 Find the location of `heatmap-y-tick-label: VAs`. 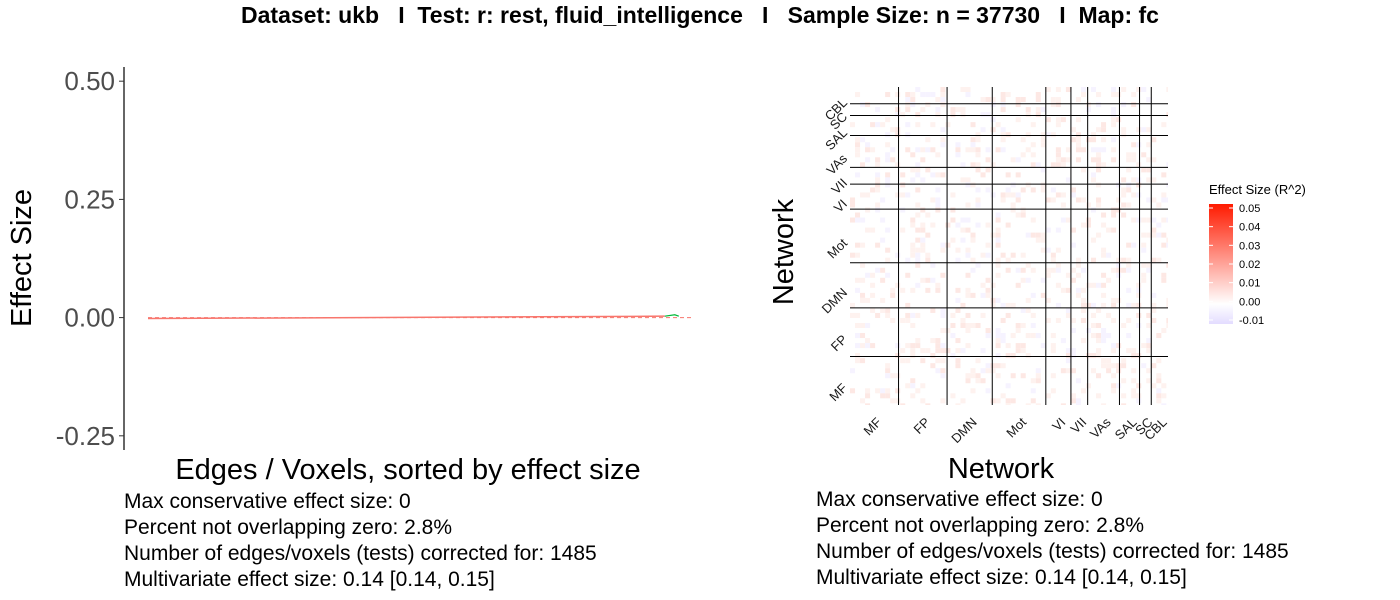

heatmap-y-tick-label: VAs is located at coordinates (836, 164).